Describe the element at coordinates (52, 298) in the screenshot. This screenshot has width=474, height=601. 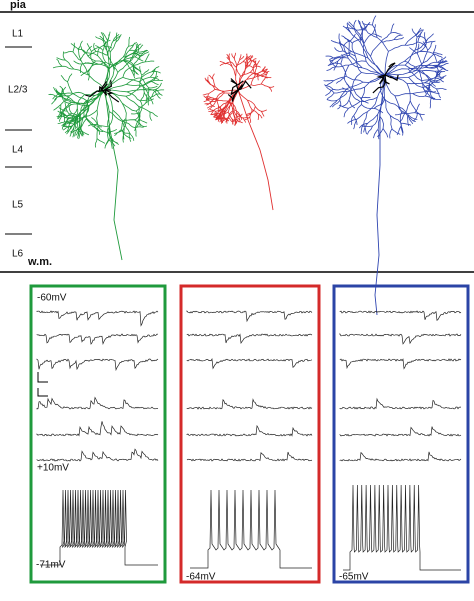
I see `voltage-label: -60mV` at that location.